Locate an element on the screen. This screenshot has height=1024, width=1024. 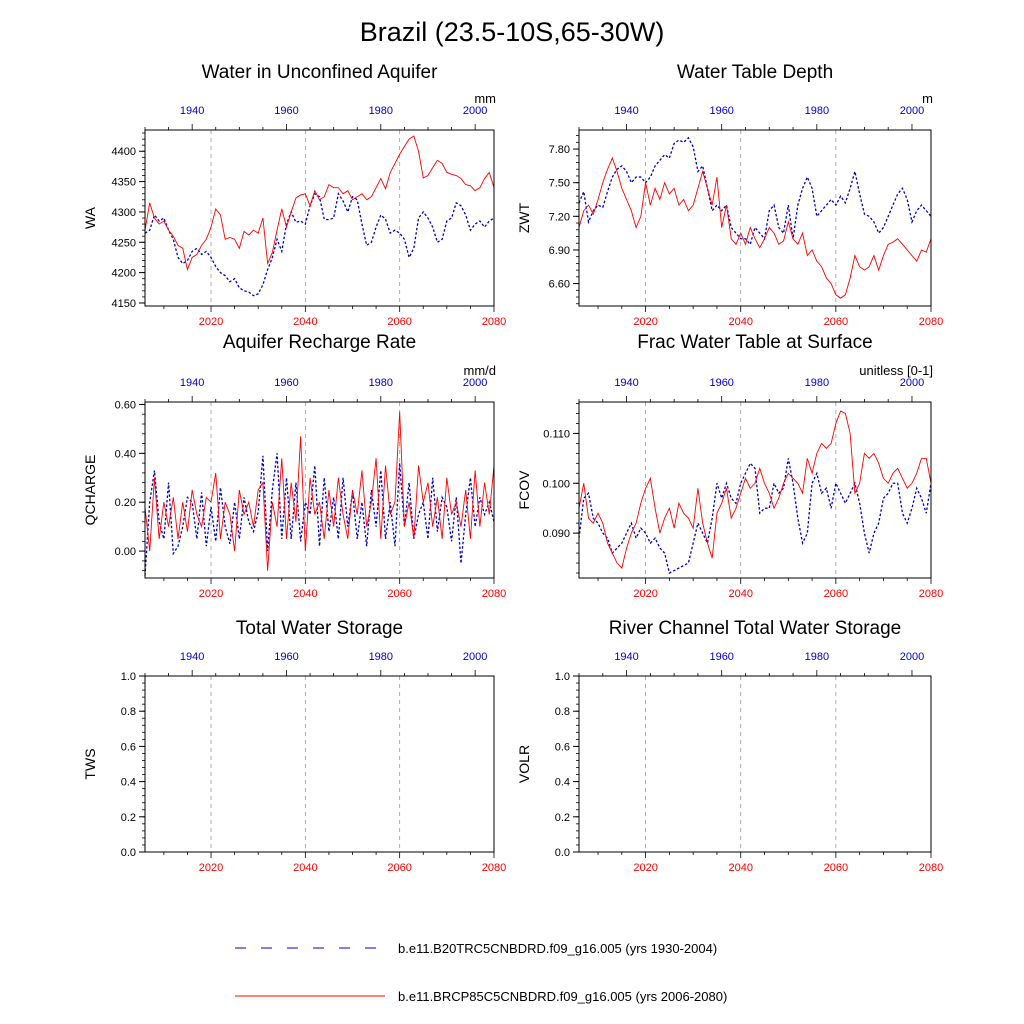
y-tick-label-tws: 0.8 is located at coordinates (128, 712).